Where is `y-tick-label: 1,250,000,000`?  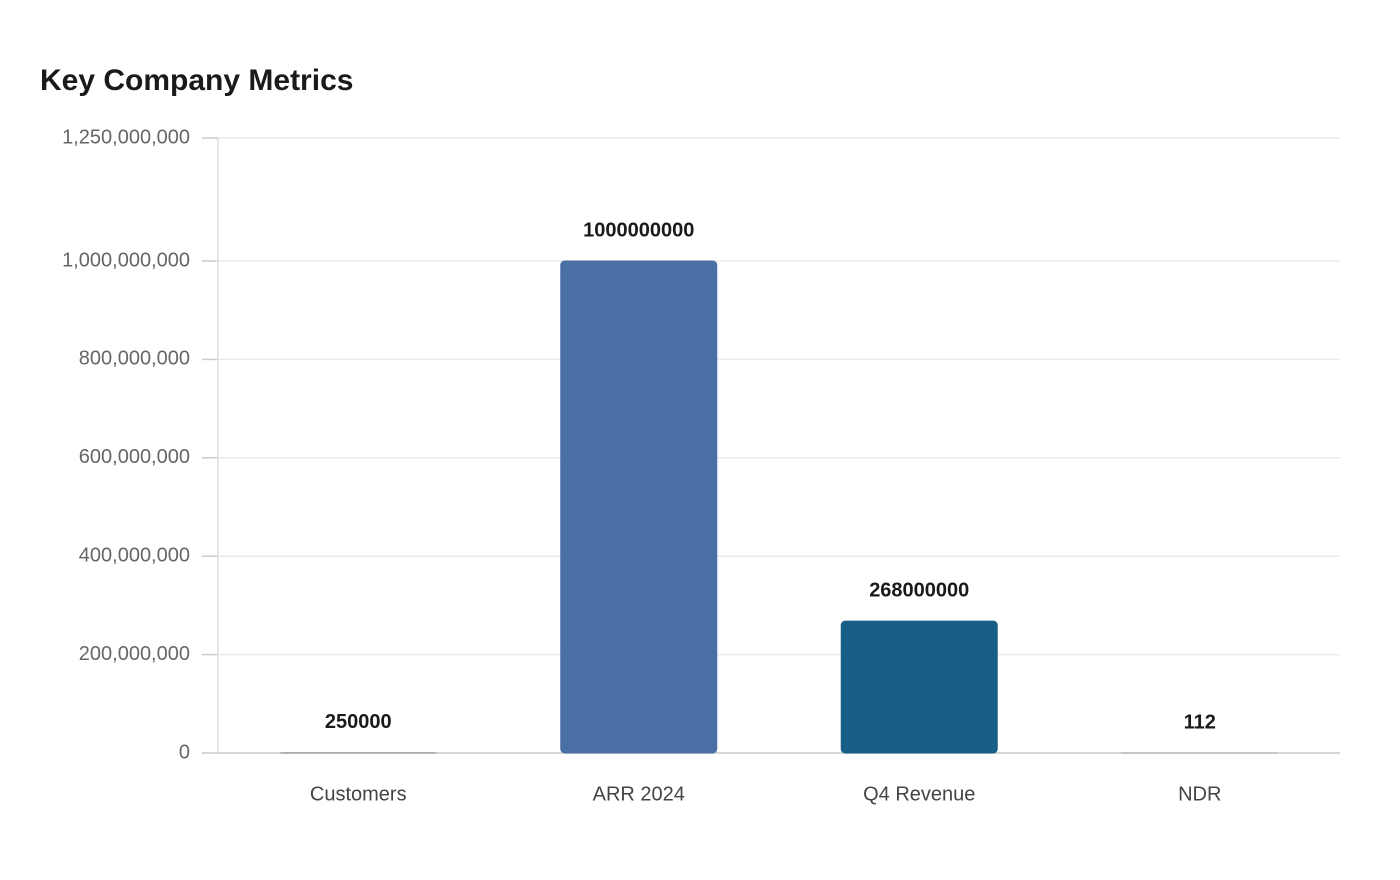 y-tick-label: 1,250,000,000 is located at coordinates (126, 137).